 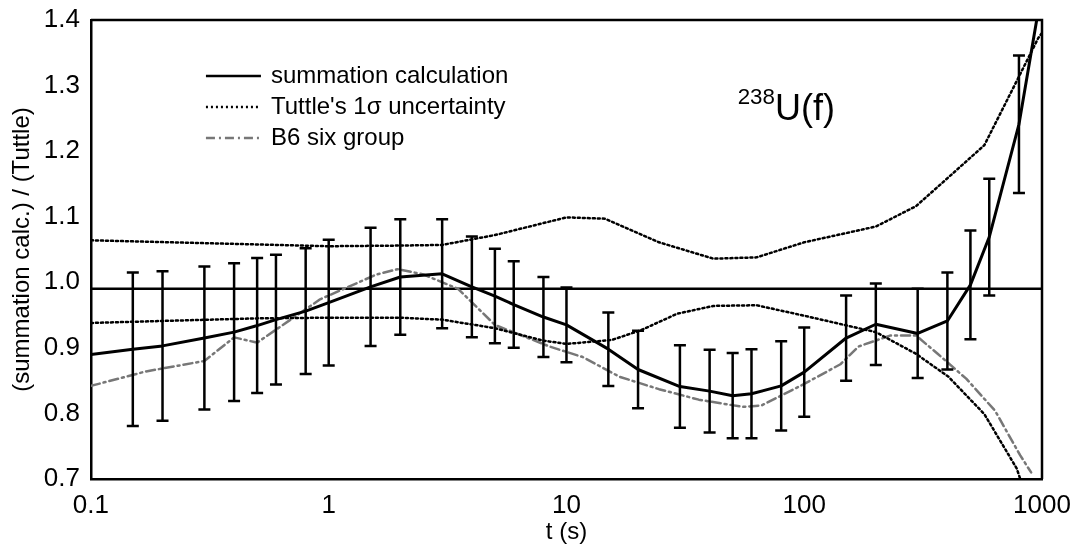 I want to click on y-tick-label: 1.0, so click(x=61, y=280).